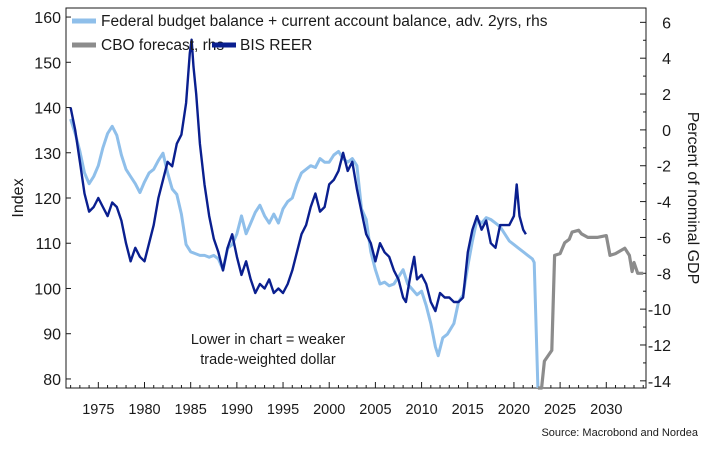  Describe the element at coordinates (659, 310) in the screenshot. I see `right-tick-label-8: -10` at that location.